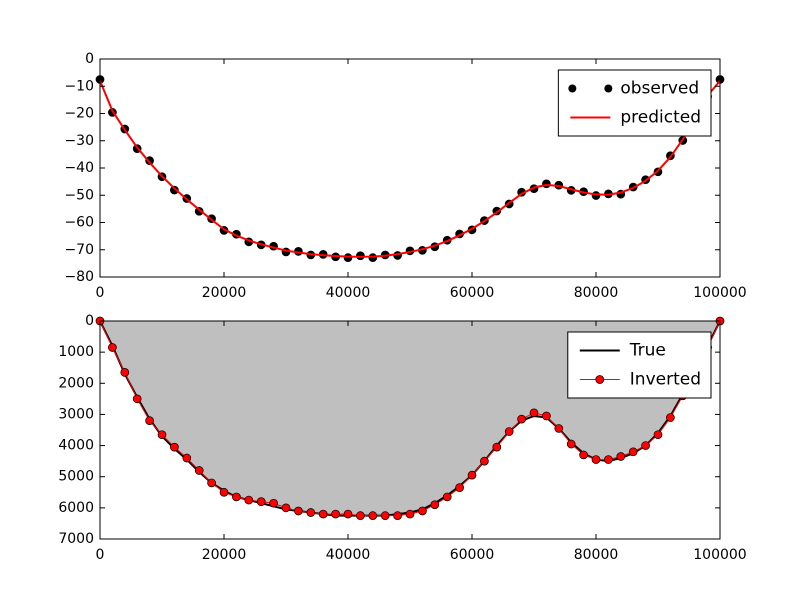  I want to click on legend-label: predicted, so click(660, 118).